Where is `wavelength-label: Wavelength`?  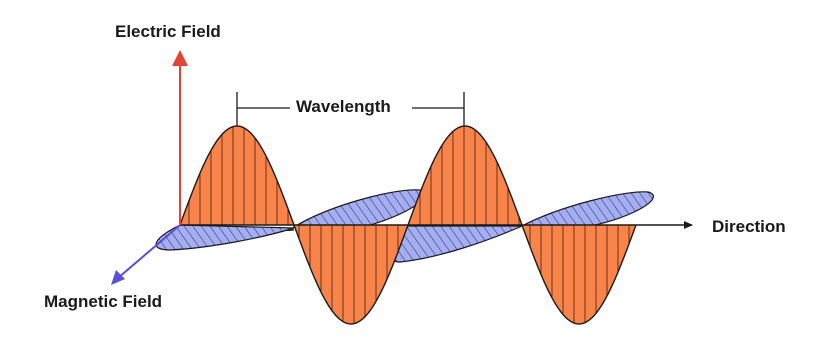 wavelength-label: Wavelength is located at coordinates (343, 106).